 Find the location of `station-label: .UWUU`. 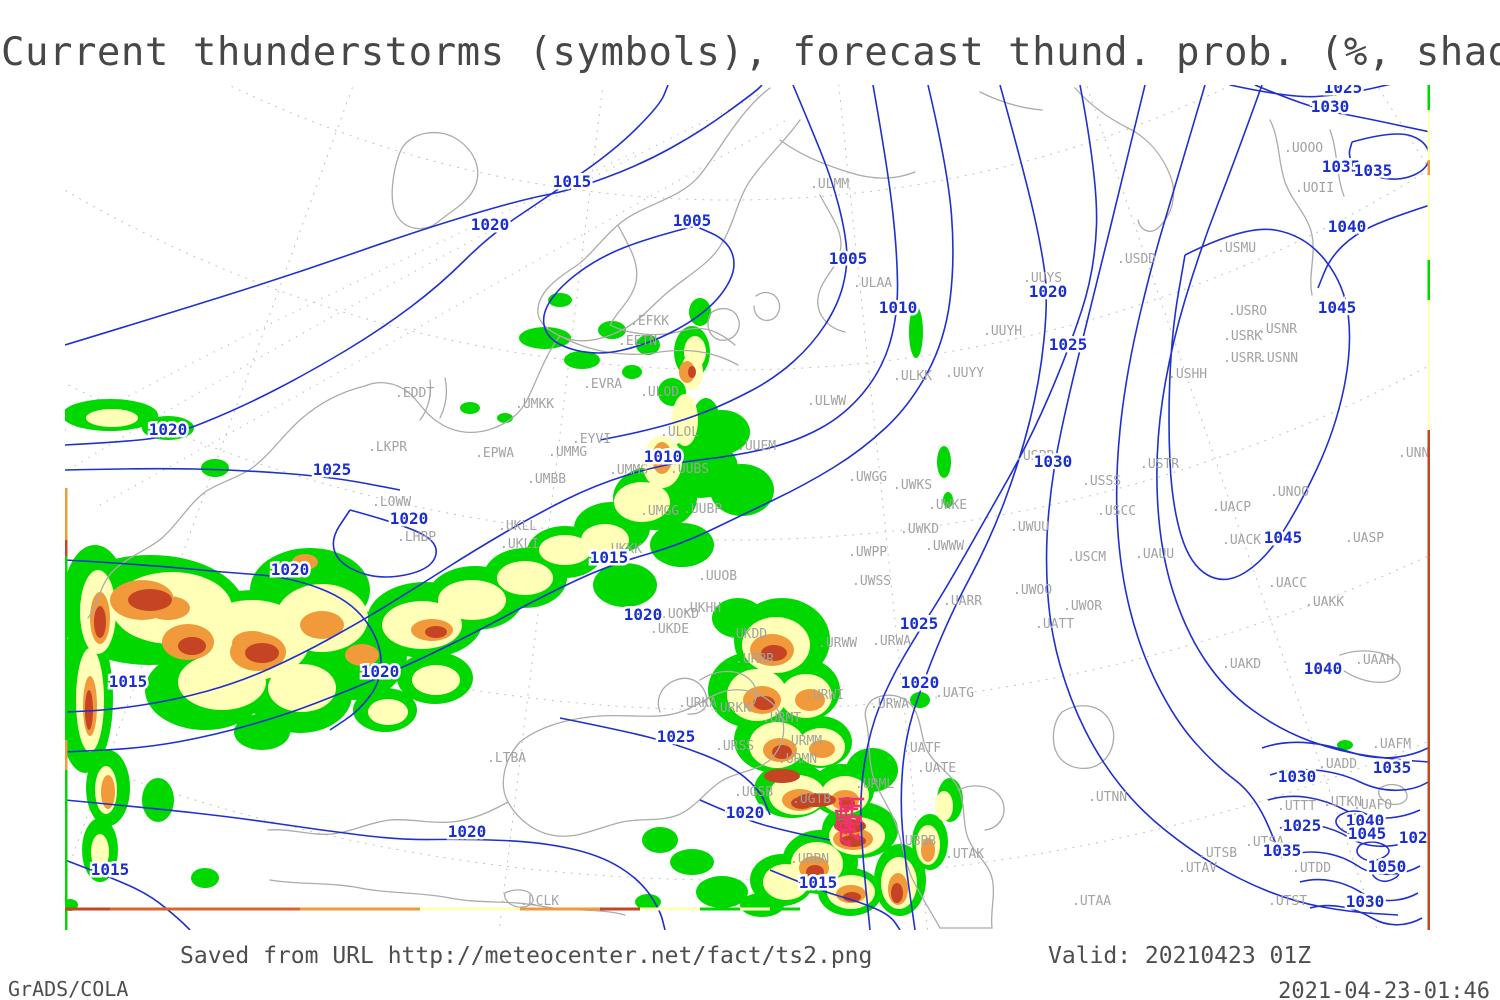

station-label: .UWUU is located at coordinates (1029, 527).